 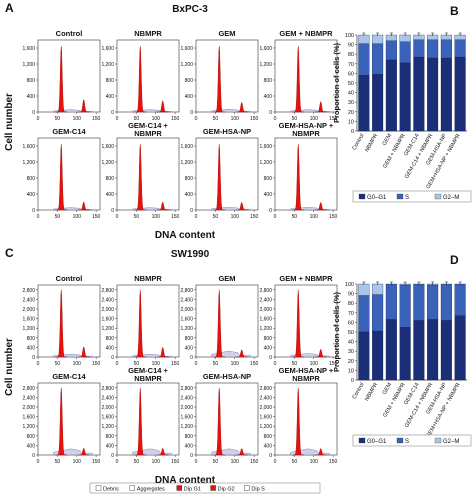 What do you see at coordinates (351, 46) in the screenshot?
I see `y-tick-label: 90` at bounding box center [351, 46].